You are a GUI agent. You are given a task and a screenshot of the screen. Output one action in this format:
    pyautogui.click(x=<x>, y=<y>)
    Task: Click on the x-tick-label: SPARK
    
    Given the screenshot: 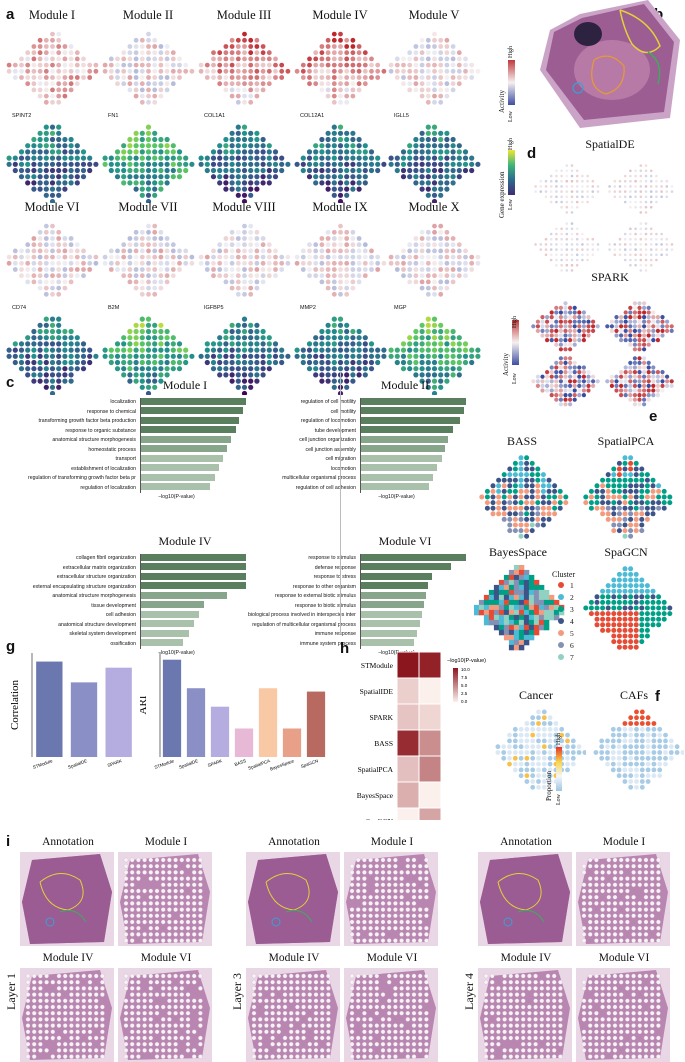 What is the action you would take?
    pyautogui.click(x=215, y=763)
    